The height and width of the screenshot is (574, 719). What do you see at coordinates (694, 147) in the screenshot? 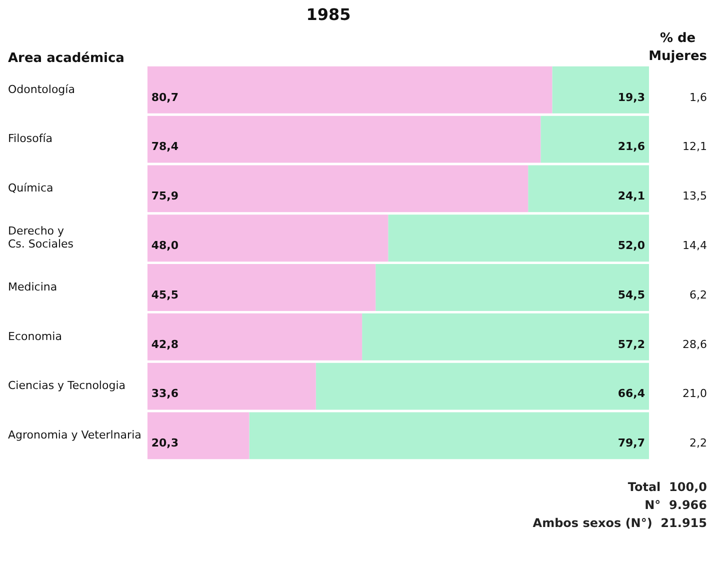
I see `text: 12,1` at bounding box center [694, 147].